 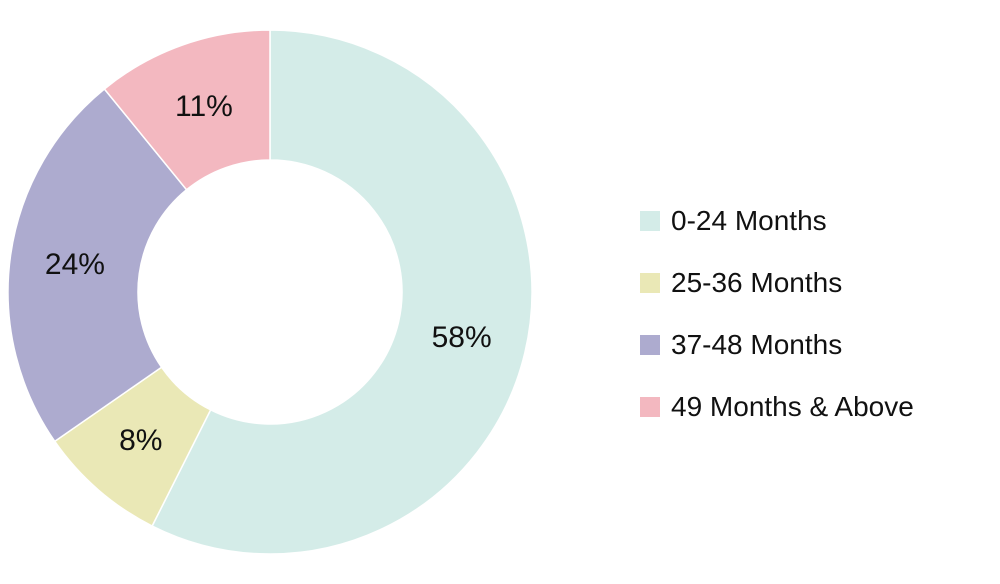 What do you see at coordinates (757, 282) in the screenshot?
I see `legend-label: 25-36 Months` at bounding box center [757, 282].